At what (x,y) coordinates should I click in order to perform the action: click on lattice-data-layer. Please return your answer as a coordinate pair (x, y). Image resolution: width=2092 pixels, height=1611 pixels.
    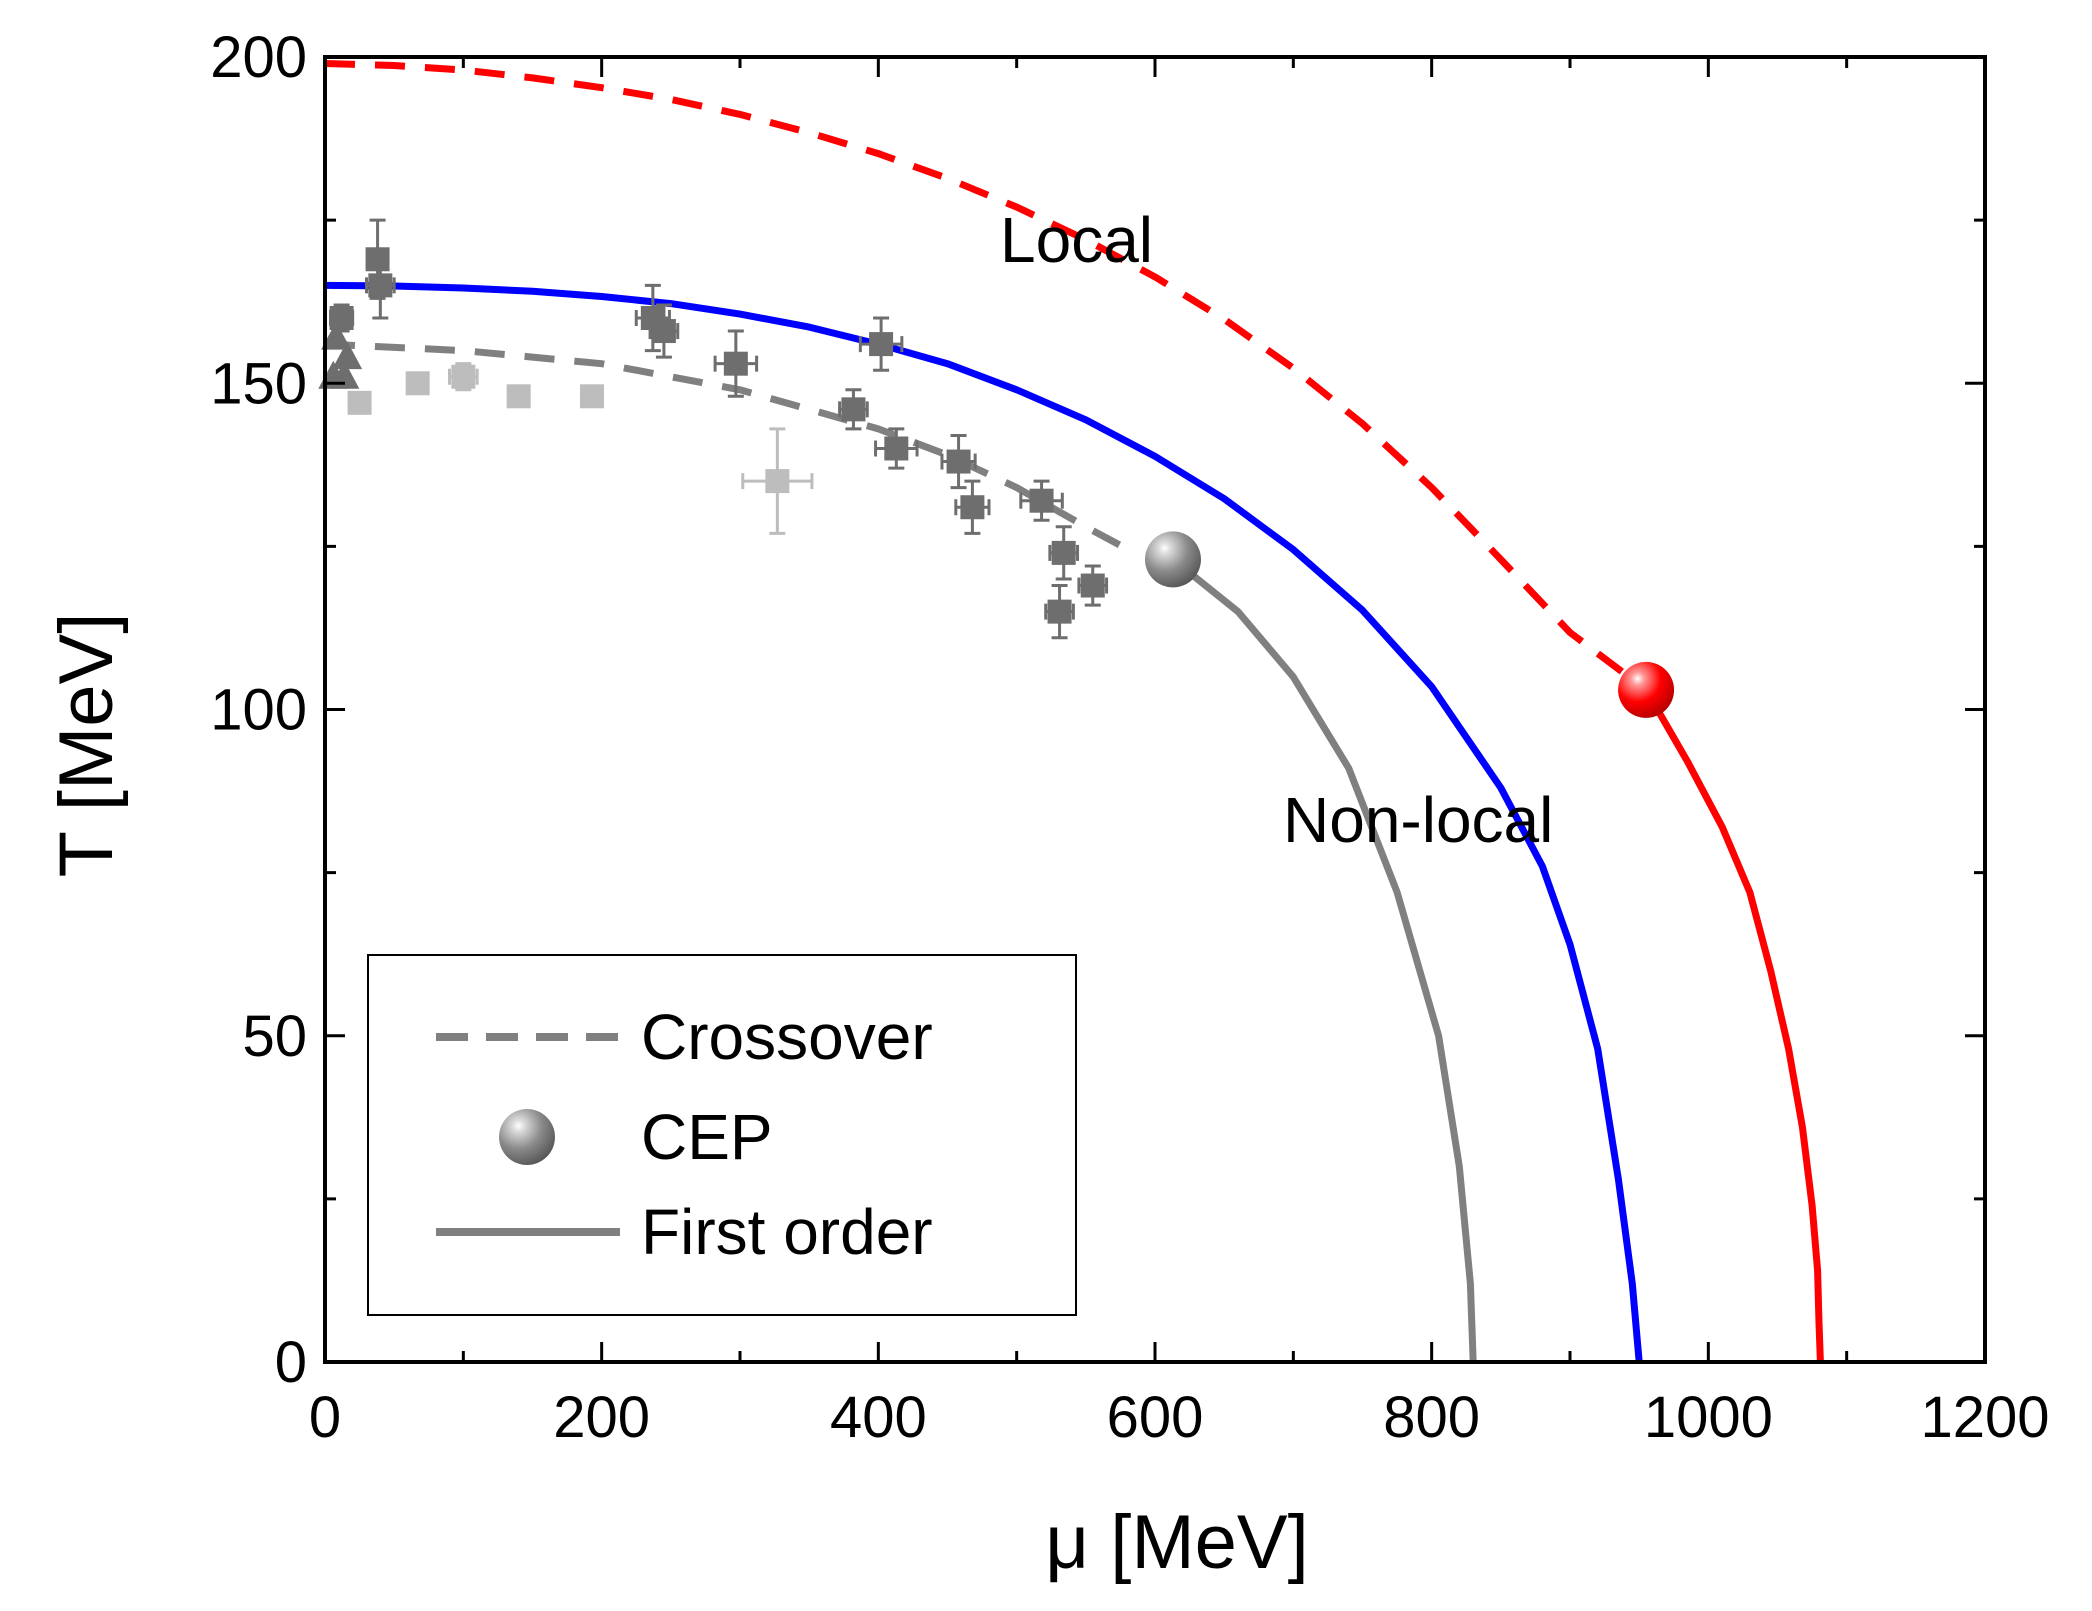
    Looking at the image, I should click on (713, 429).